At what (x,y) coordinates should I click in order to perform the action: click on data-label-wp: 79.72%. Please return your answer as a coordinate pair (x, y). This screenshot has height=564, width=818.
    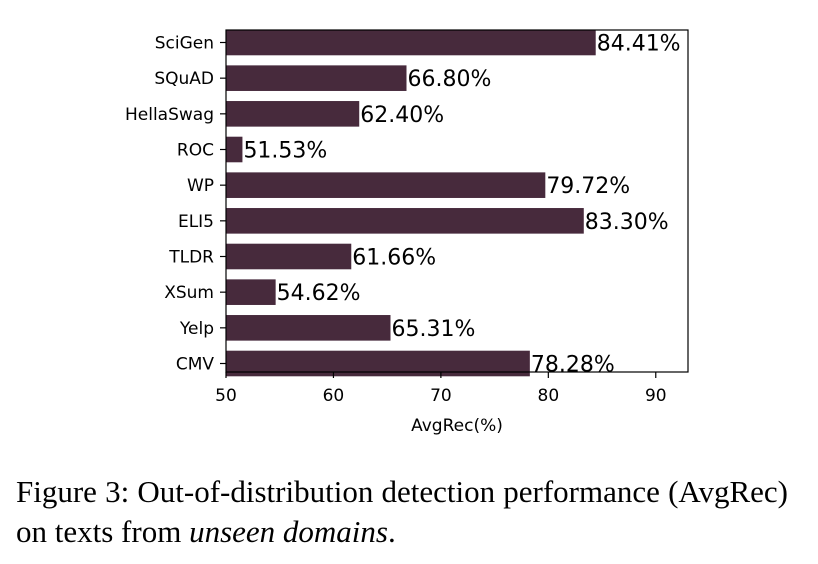
    Looking at the image, I should click on (588, 186).